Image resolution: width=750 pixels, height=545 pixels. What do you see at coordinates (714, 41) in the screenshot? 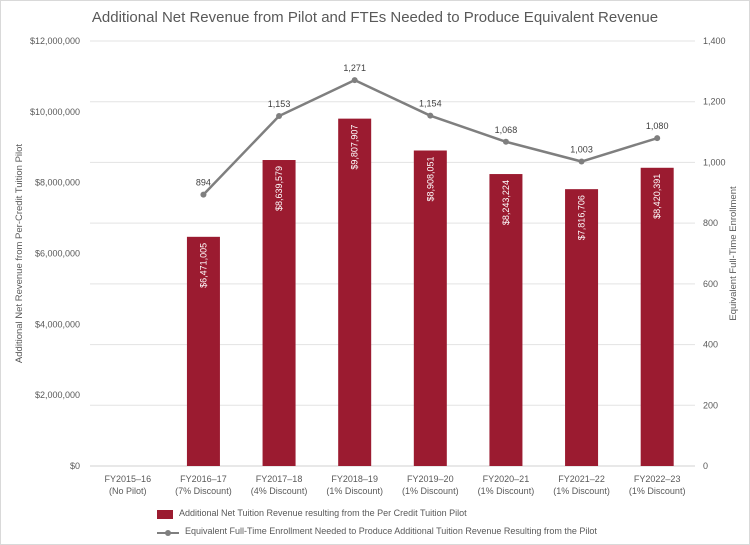
I see `y-right-tick-label: 1,400` at bounding box center [714, 41].